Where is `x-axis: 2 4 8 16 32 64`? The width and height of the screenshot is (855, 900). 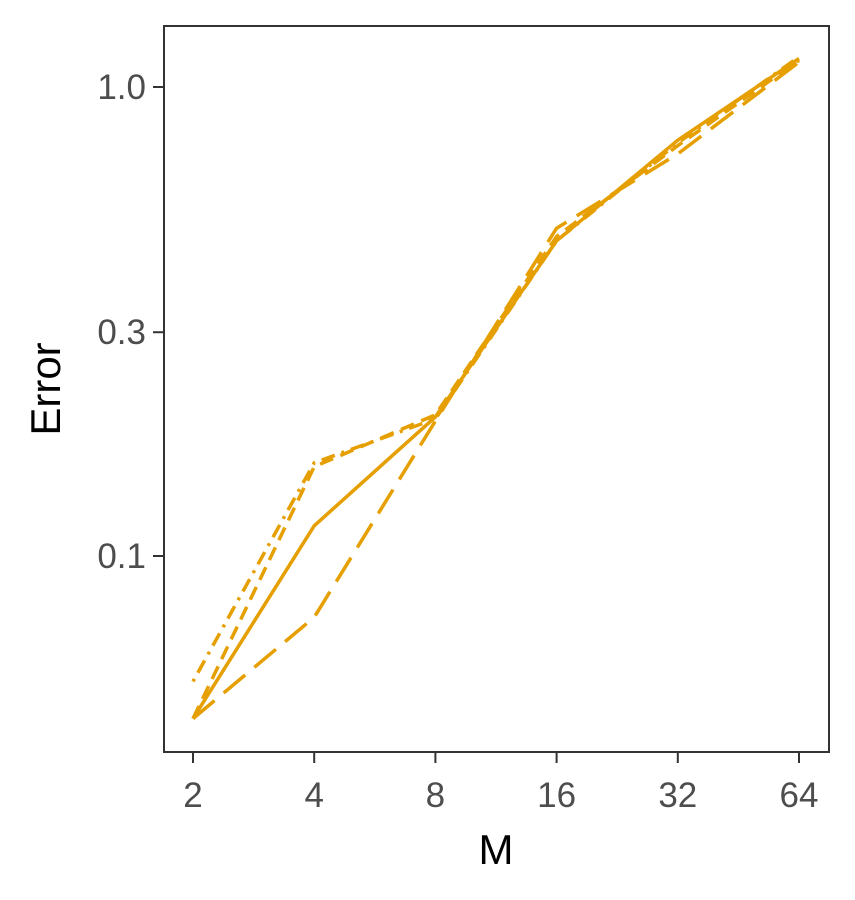
x-axis: 2 4 8 16 32 64 is located at coordinates (500, 783).